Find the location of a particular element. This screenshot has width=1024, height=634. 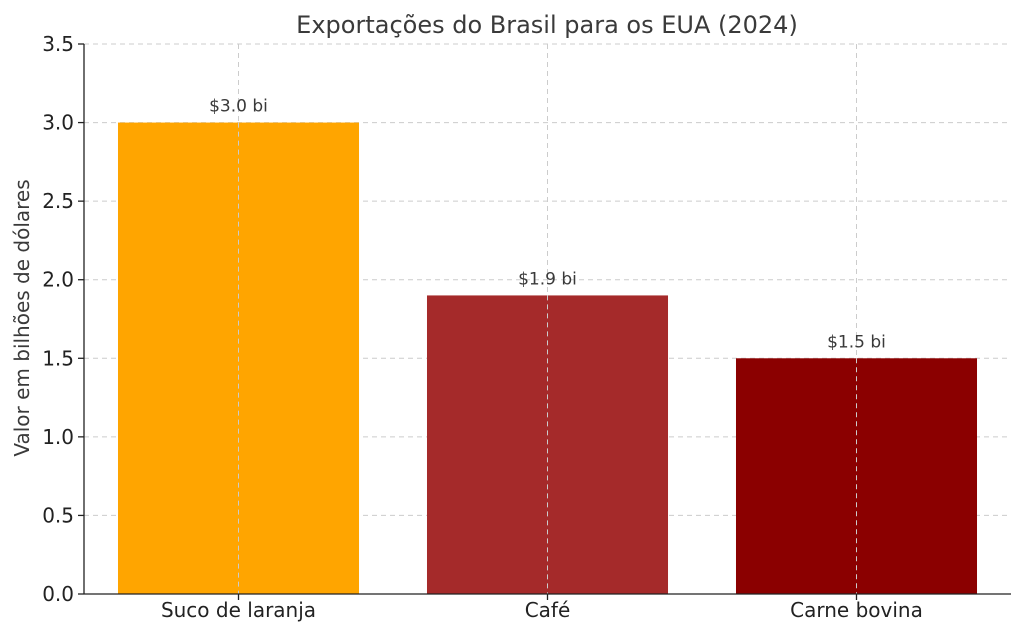

x-tick-label: Carne bovina is located at coordinates (856, 610).